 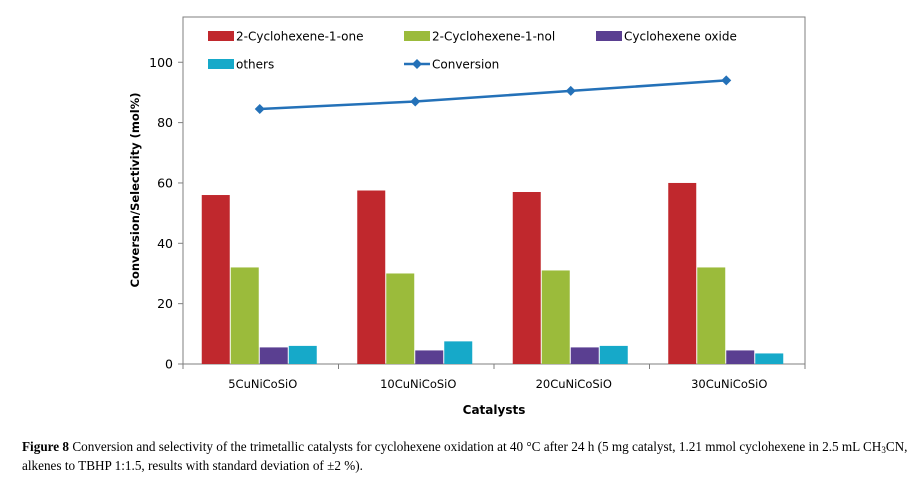 I want to click on x-tick-label: 30CuNiCoSiO, so click(x=729, y=384).